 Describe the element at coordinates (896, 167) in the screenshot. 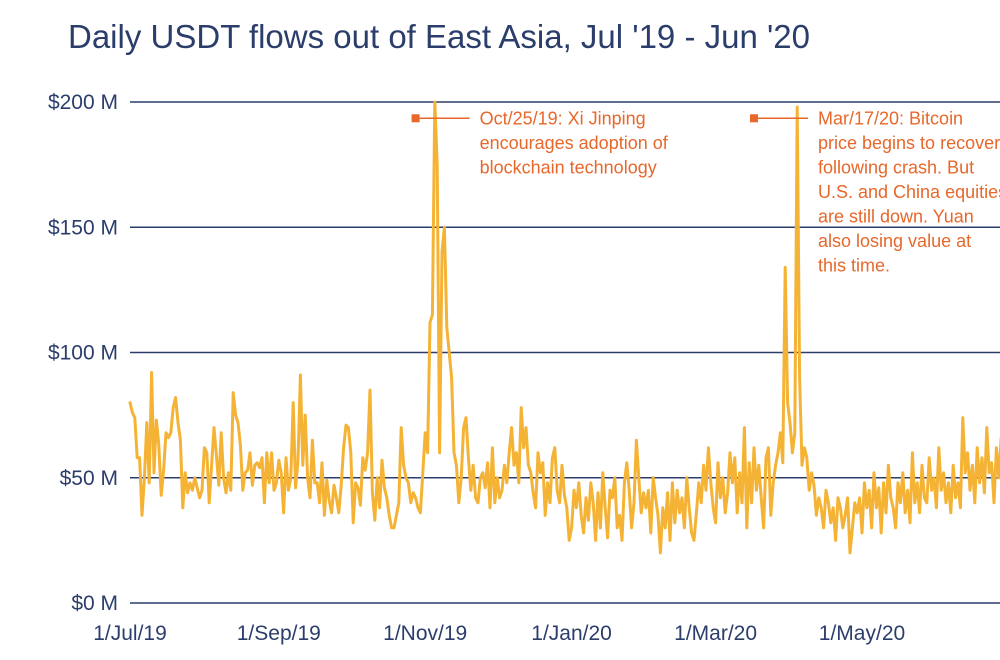

I see `annotation-line: following crash. But` at that location.